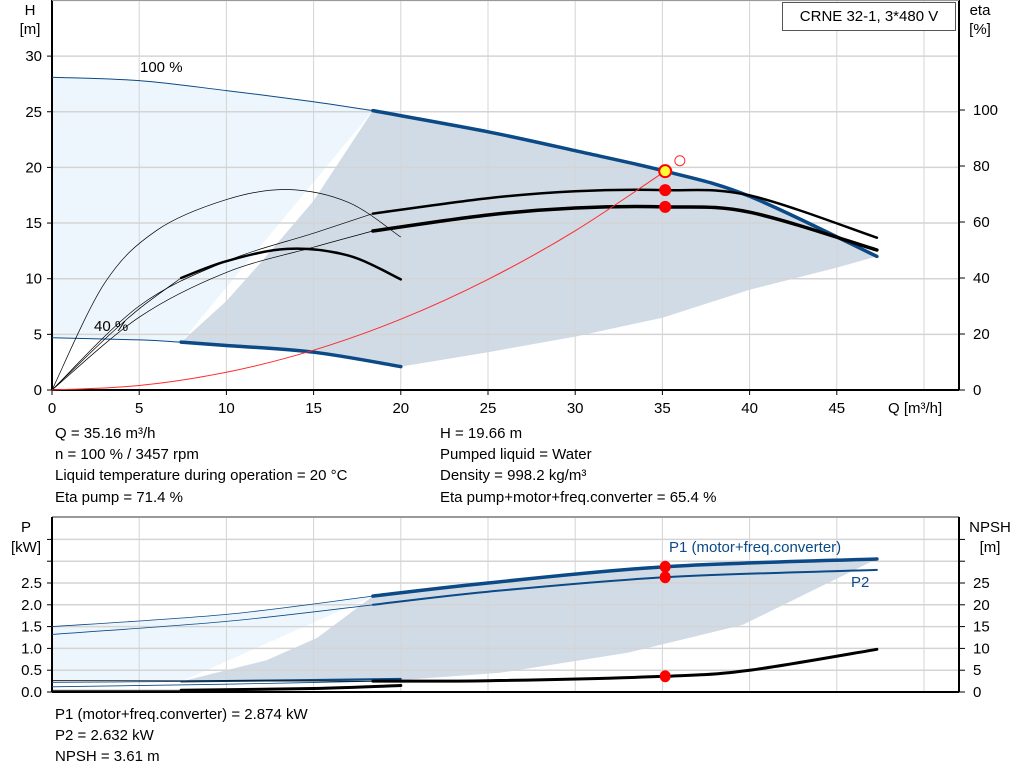 This screenshot has height=781, width=1024. I want to click on y2-tick-label: 40, so click(981, 278).